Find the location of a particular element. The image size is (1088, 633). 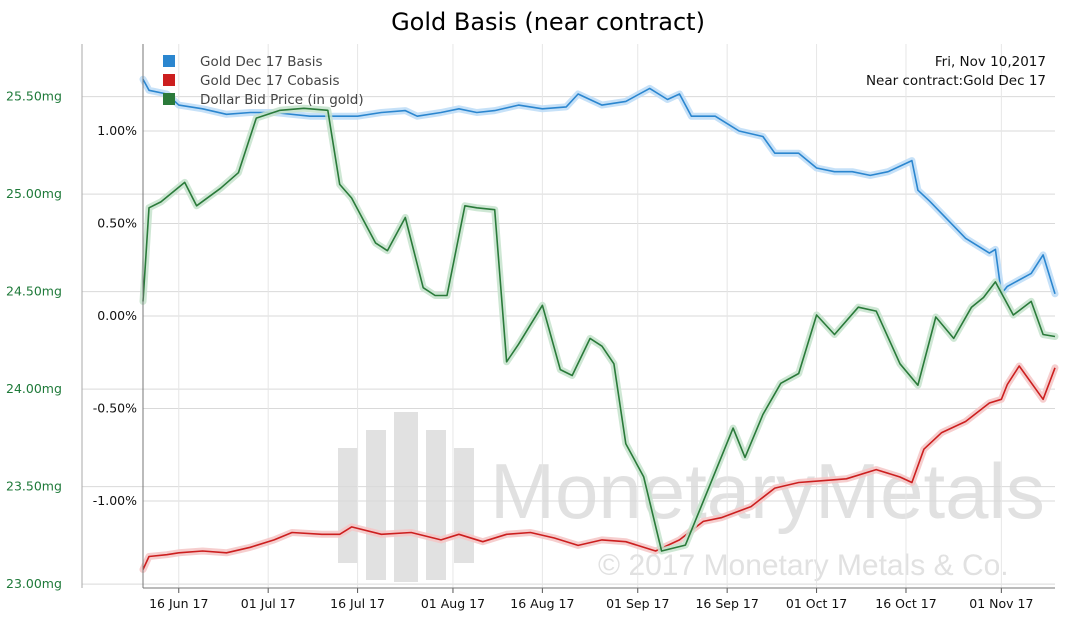

x-tick-label: 16 Sep 17 is located at coordinates (726, 603).